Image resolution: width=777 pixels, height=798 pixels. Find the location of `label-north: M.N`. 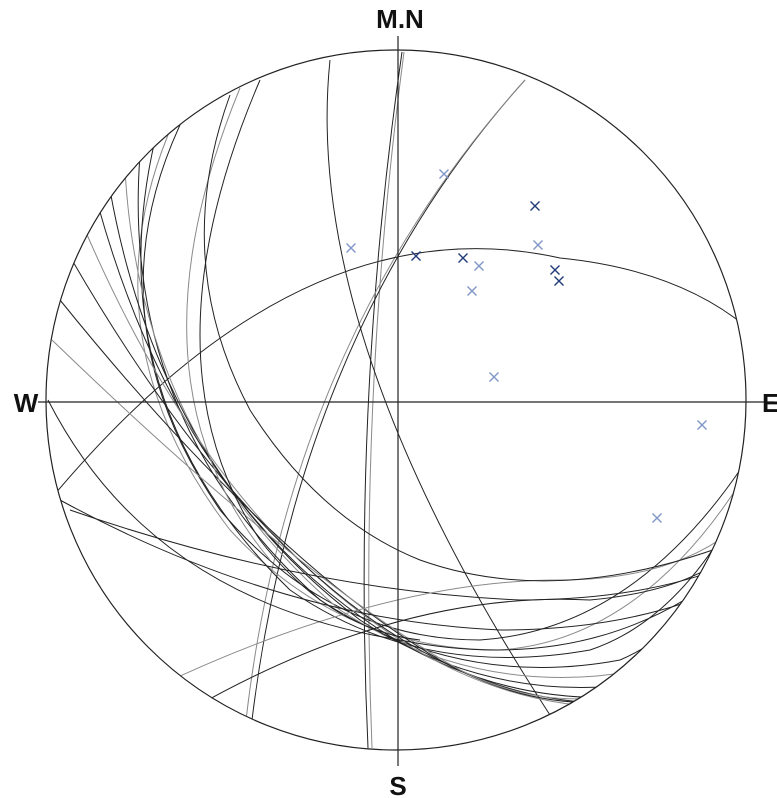

label-north: M.N is located at coordinates (400, 19).